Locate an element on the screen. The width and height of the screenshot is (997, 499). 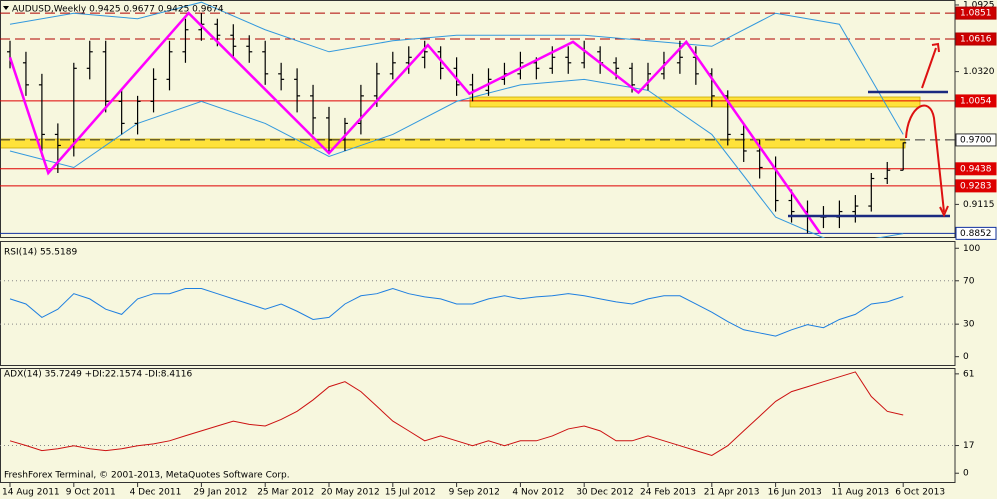
arrow-up is located at coordinates (929, 68).